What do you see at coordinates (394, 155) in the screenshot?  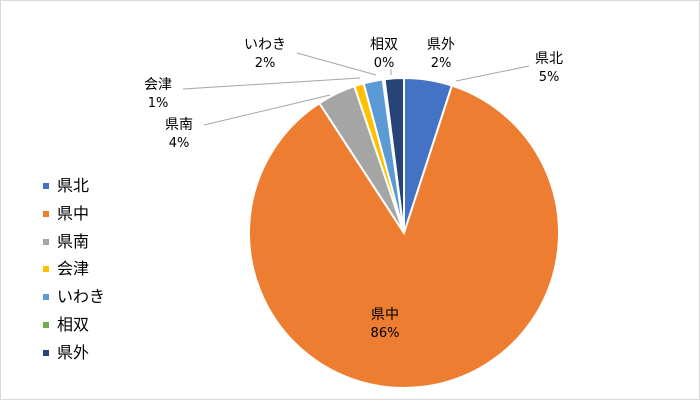 I see `pie-slice-kengai` at bounding box center [394, 155].